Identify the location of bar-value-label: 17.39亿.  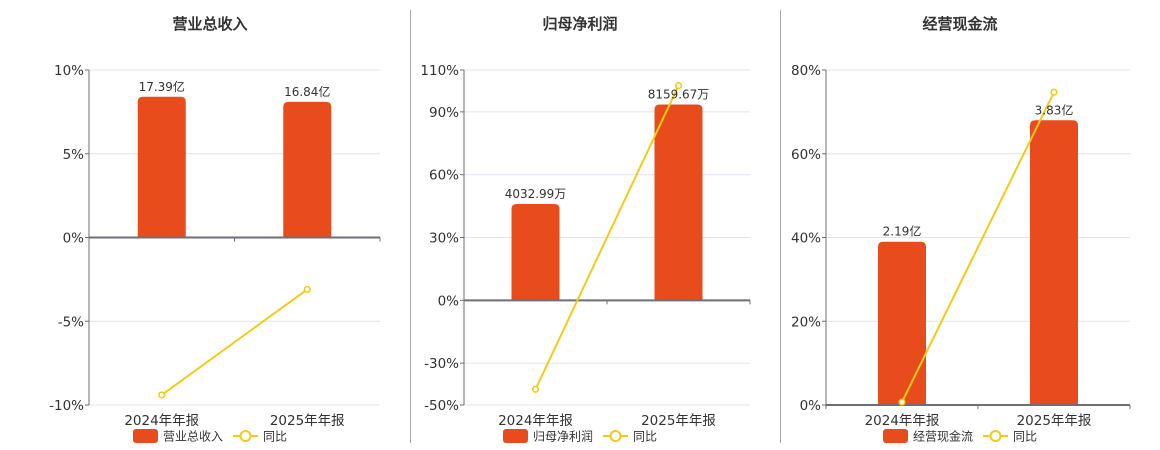
(162, 86).